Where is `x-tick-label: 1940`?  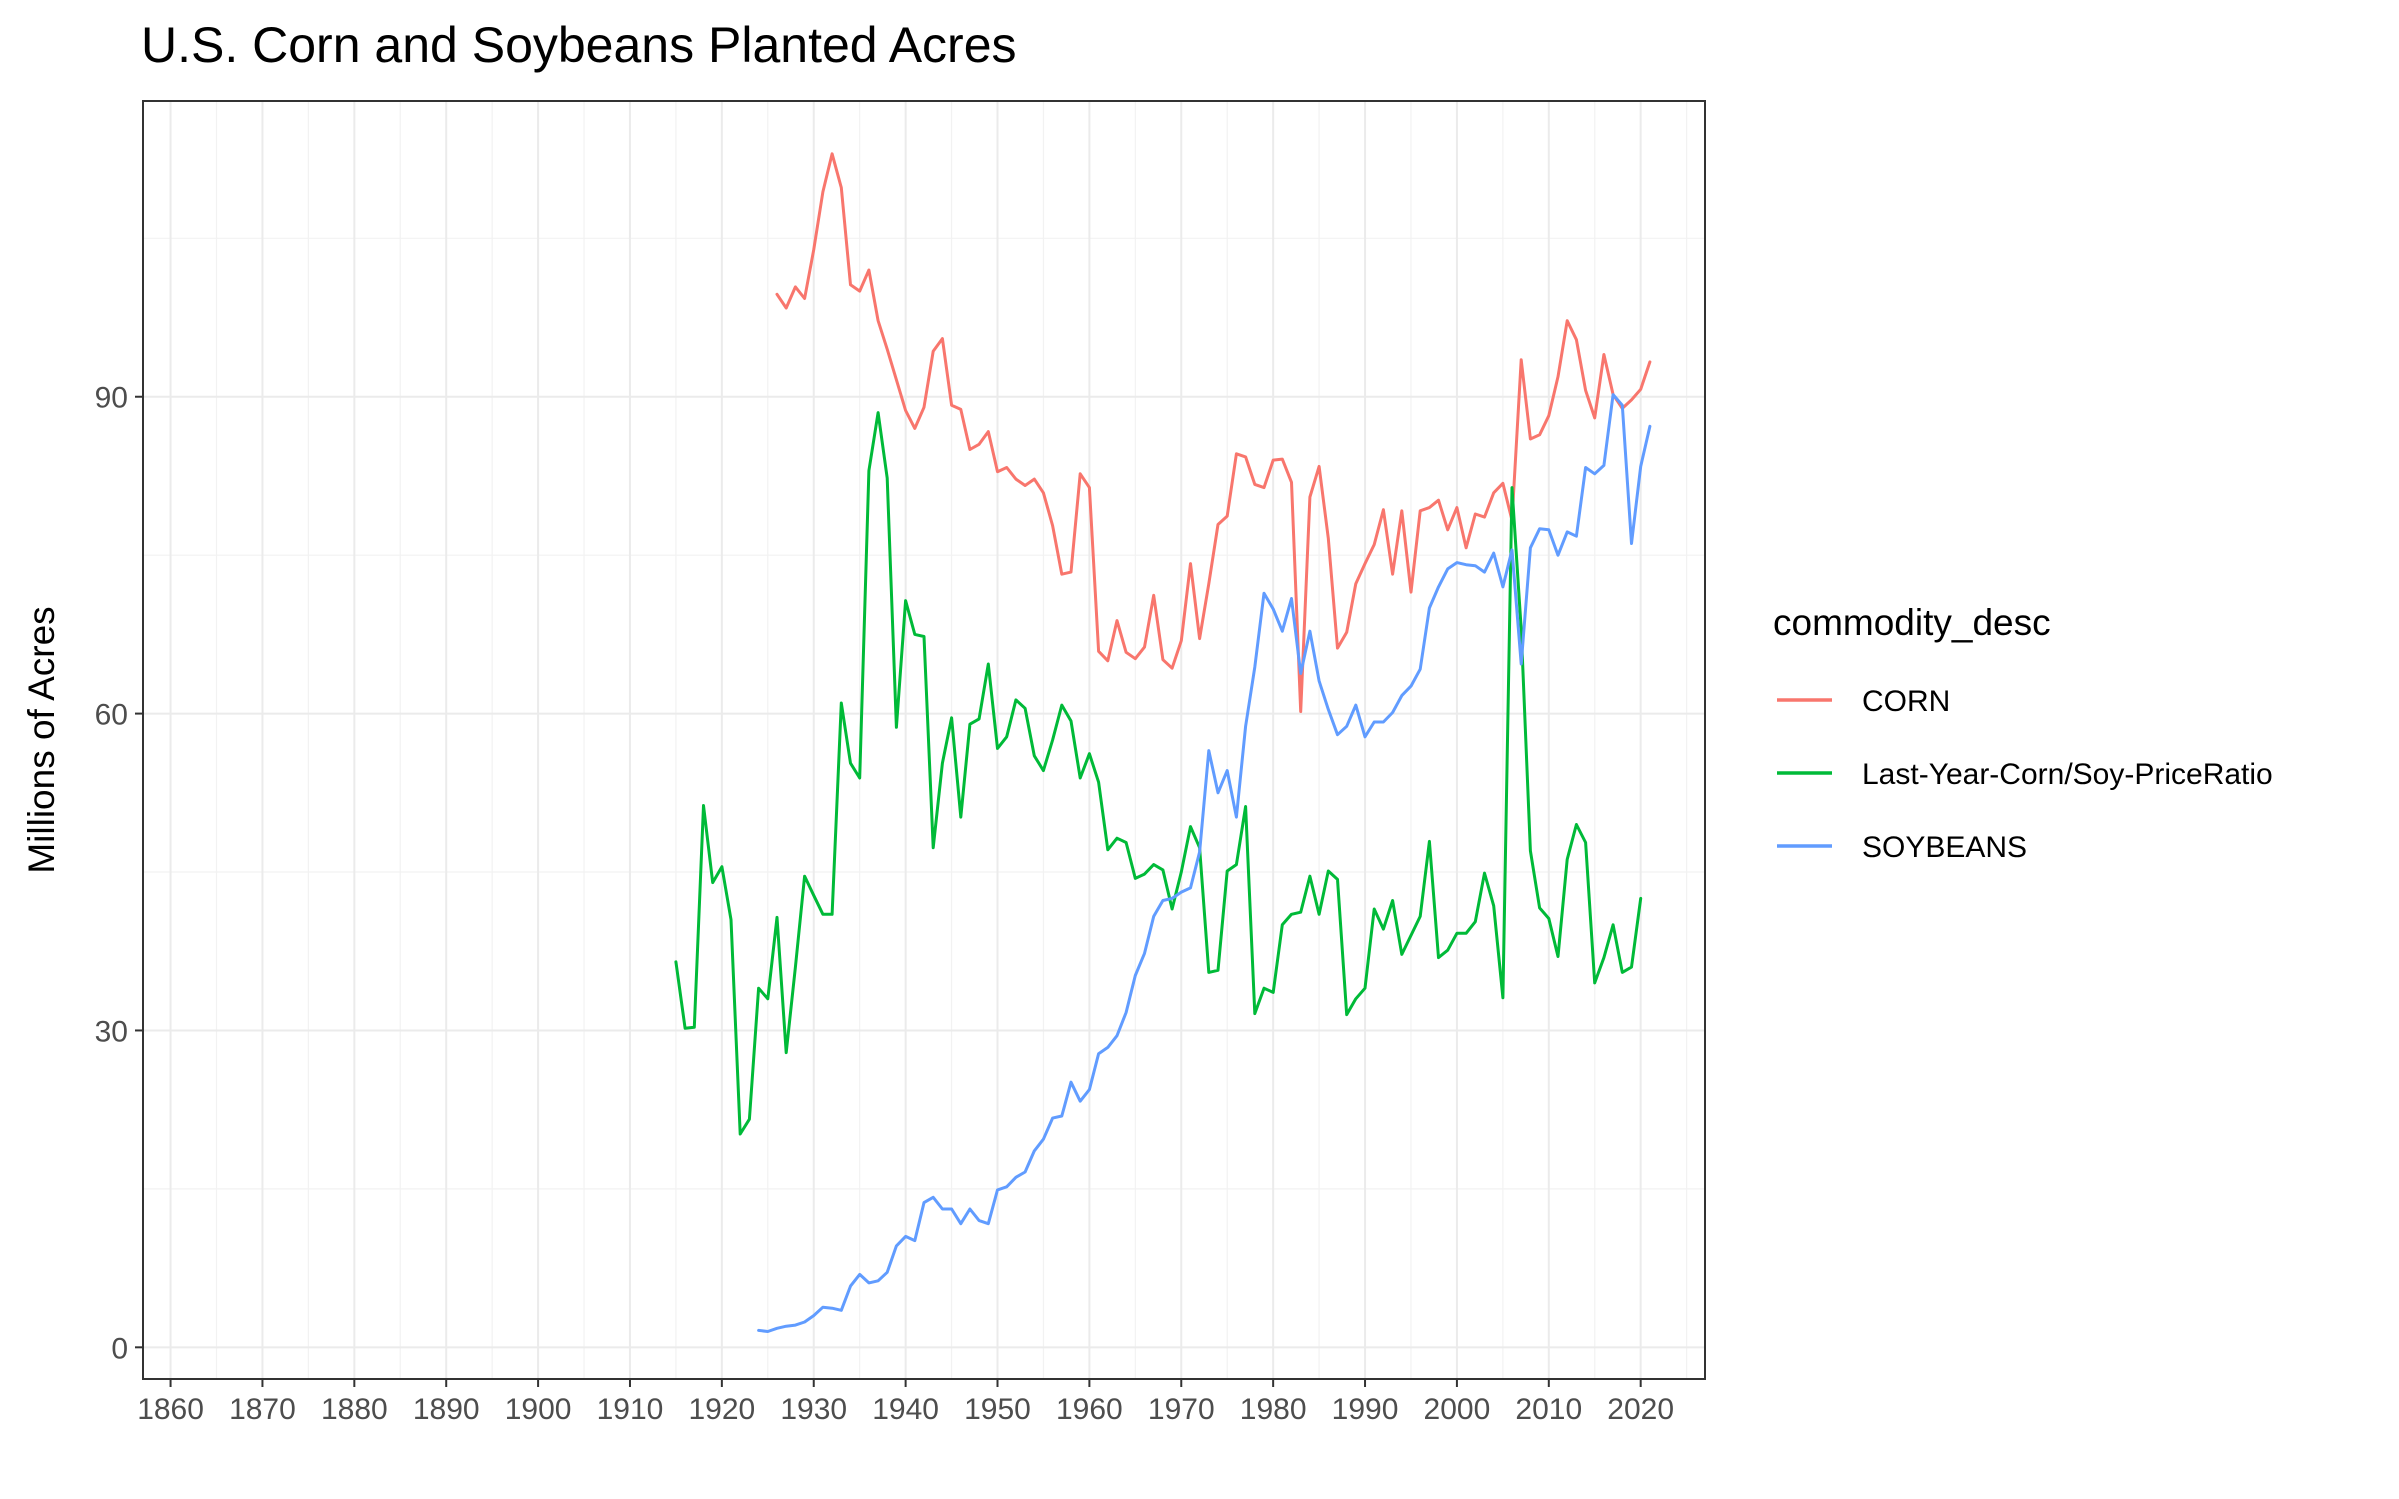
x-tick-label: 1940 is located at coordinates (905, 1409).